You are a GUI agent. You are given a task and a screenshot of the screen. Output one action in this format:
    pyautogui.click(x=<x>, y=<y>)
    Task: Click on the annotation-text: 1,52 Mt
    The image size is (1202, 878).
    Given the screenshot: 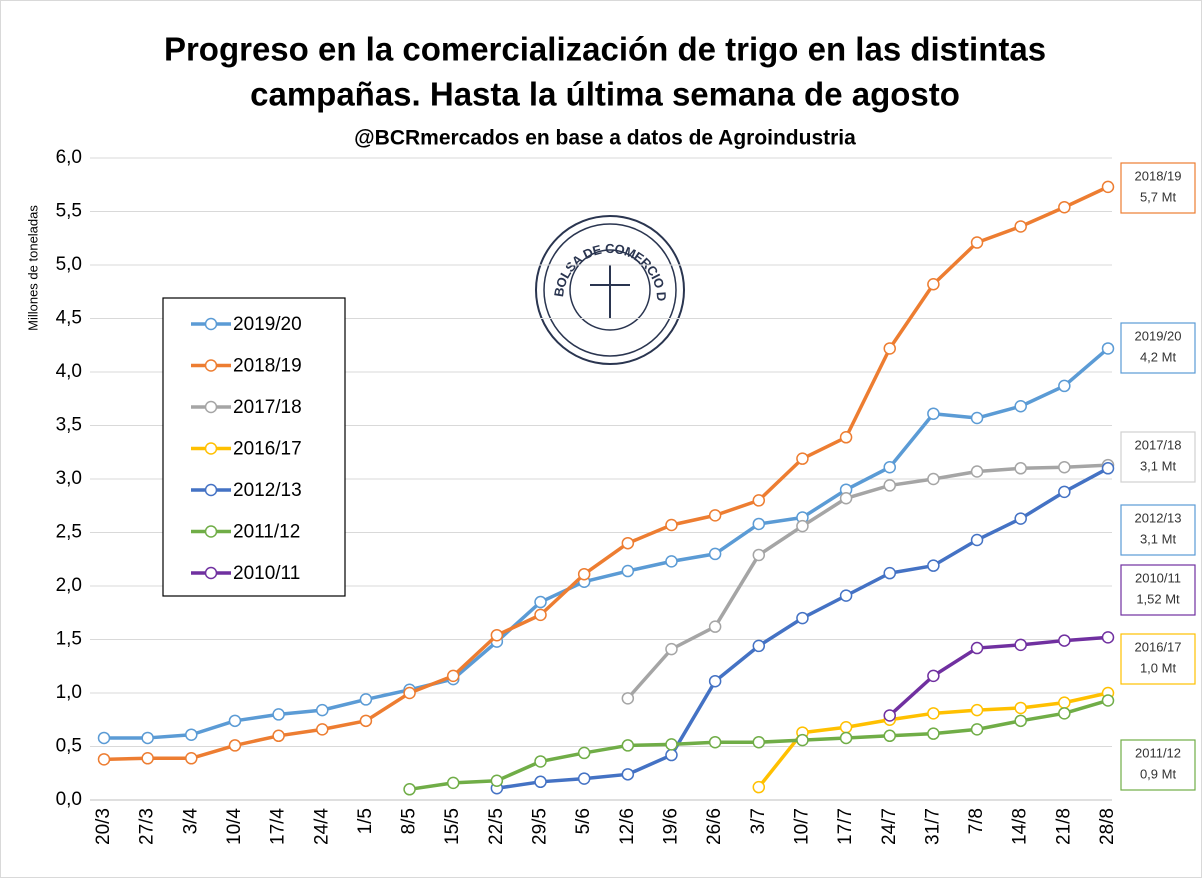 What is the action you would take?
    pyautogui.click(x=1158, y=598)
    